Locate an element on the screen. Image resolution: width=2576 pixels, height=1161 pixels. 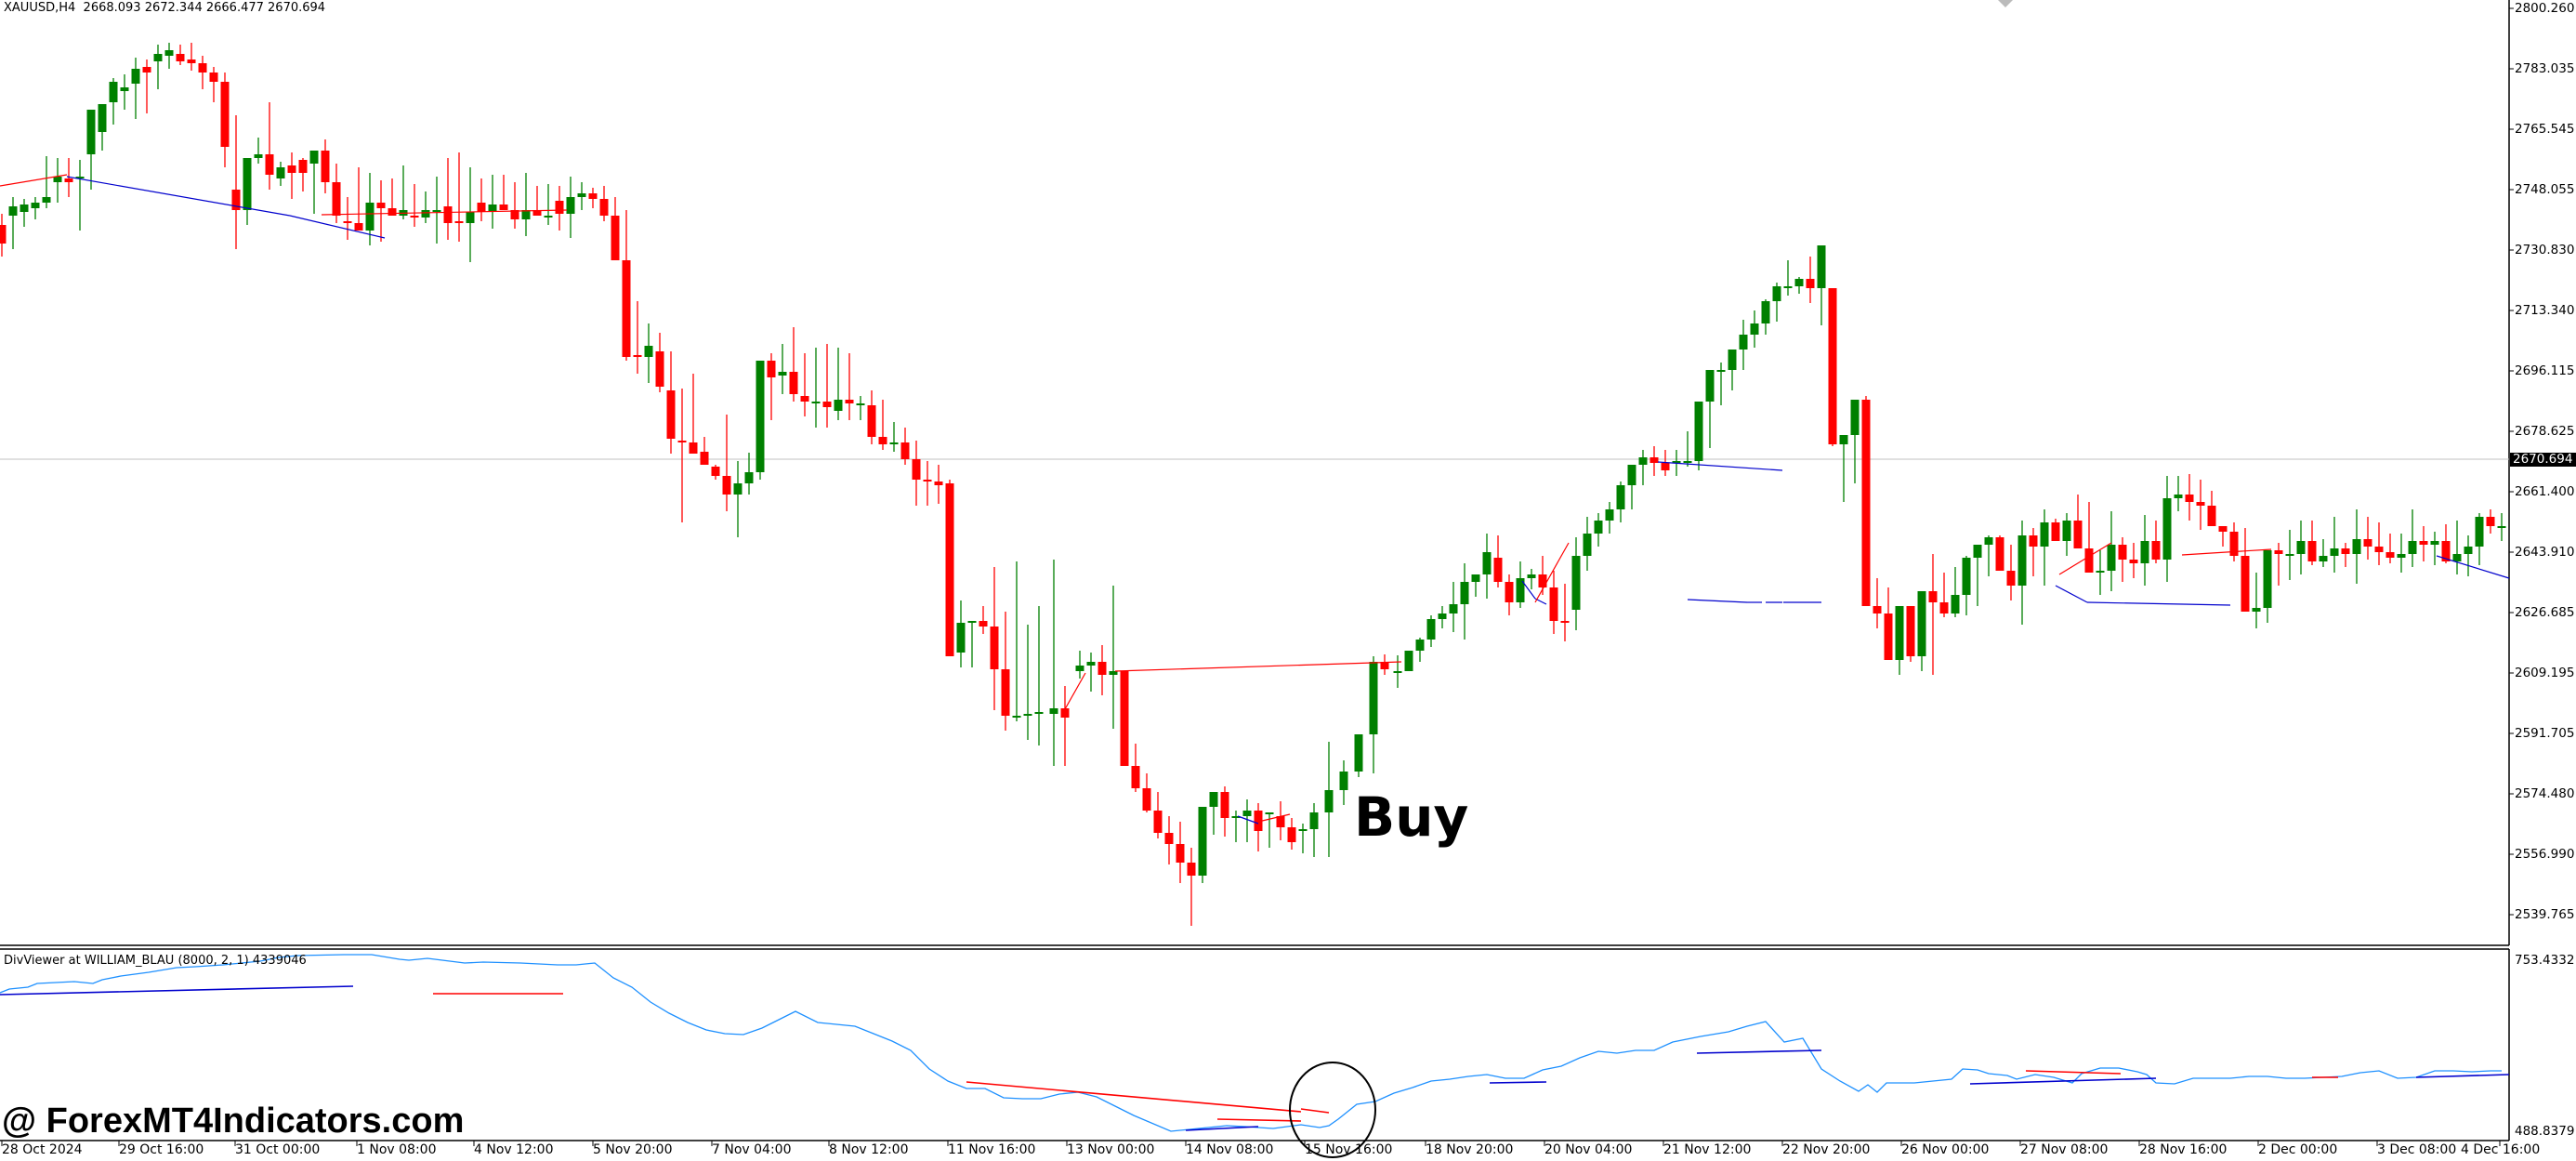
time-label: 7 Nov 04:00 is located at coordinates (752, 1149).